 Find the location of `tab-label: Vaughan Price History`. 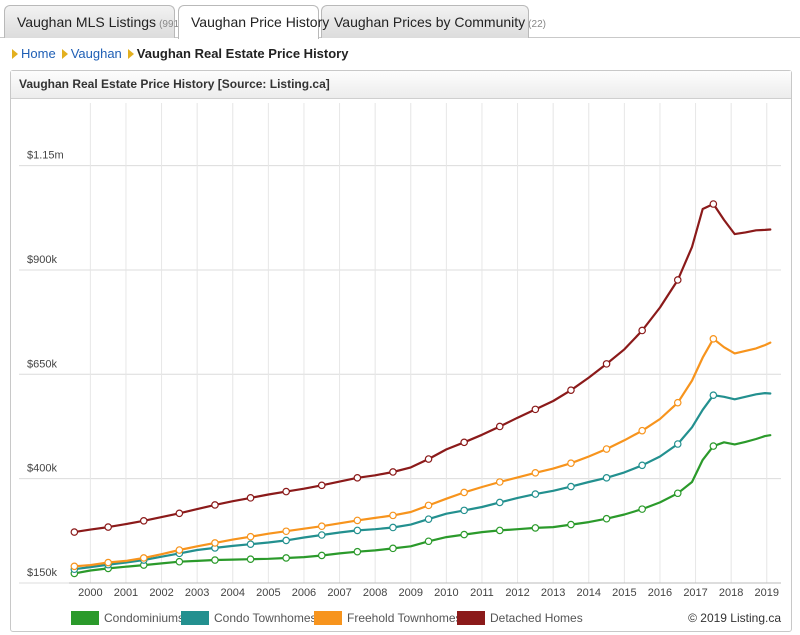

tab-label: Vaughan Price History is located at coordinates (260, 22).